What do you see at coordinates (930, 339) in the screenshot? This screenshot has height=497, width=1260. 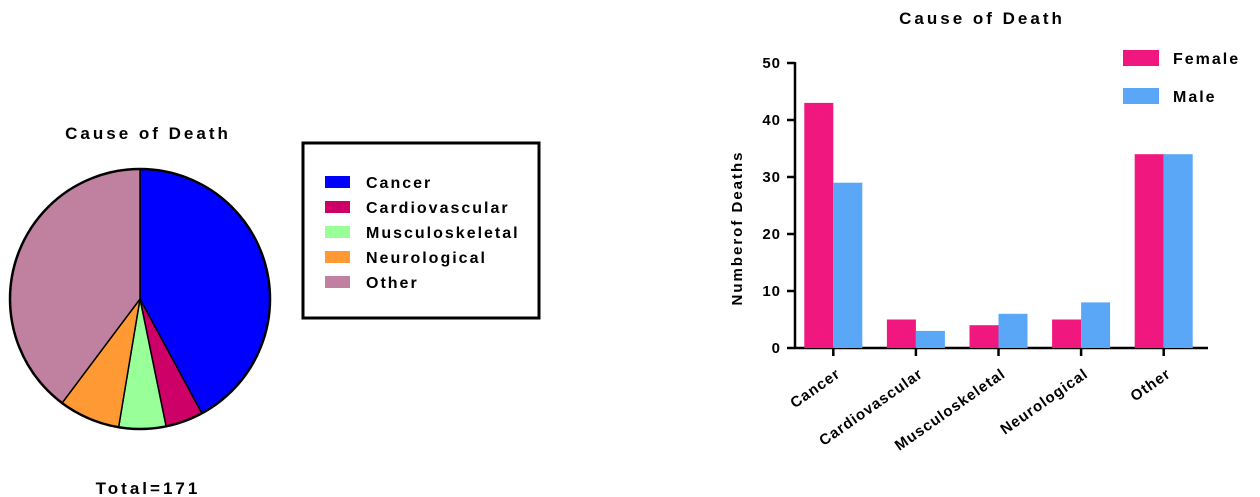 I see `bar-male-cardiovascular` at bounding box center [930, 339].